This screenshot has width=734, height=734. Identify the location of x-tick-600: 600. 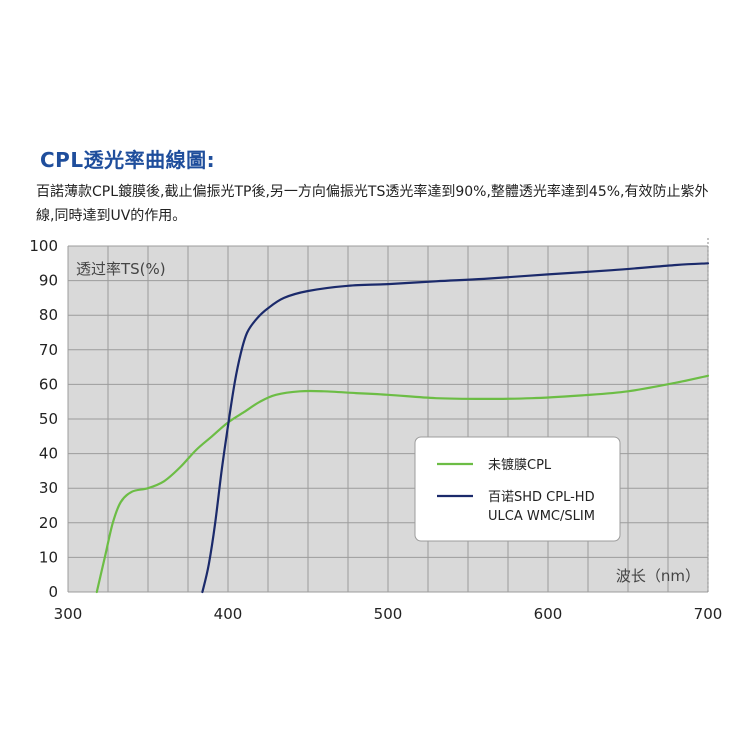
(548, 614).